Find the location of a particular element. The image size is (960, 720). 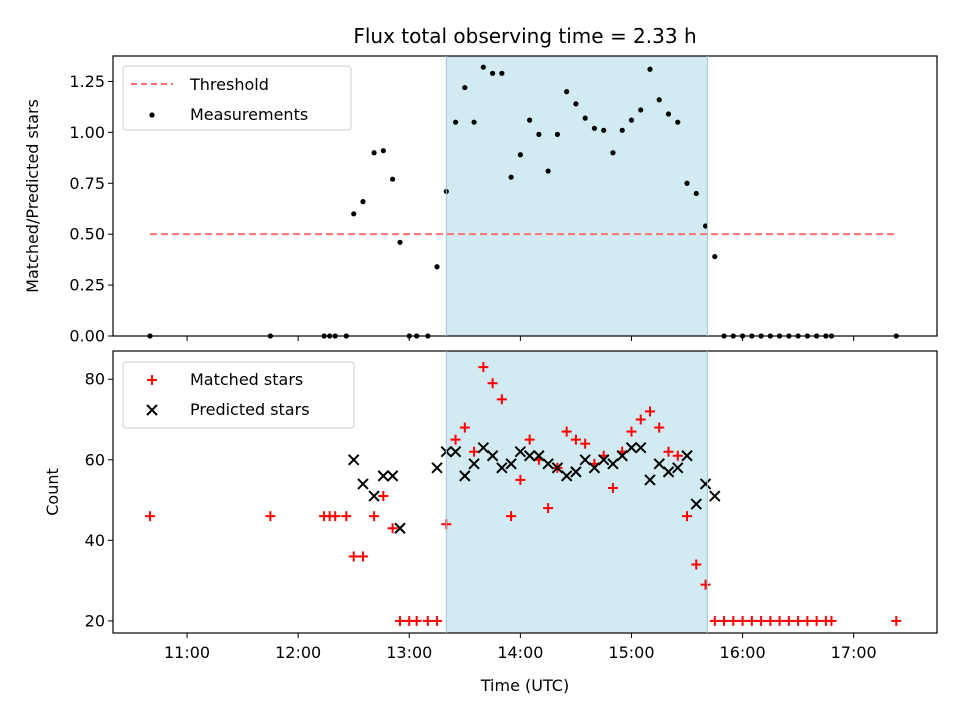

x-tick-label: 11:00 is located at coordinates (187, 652).